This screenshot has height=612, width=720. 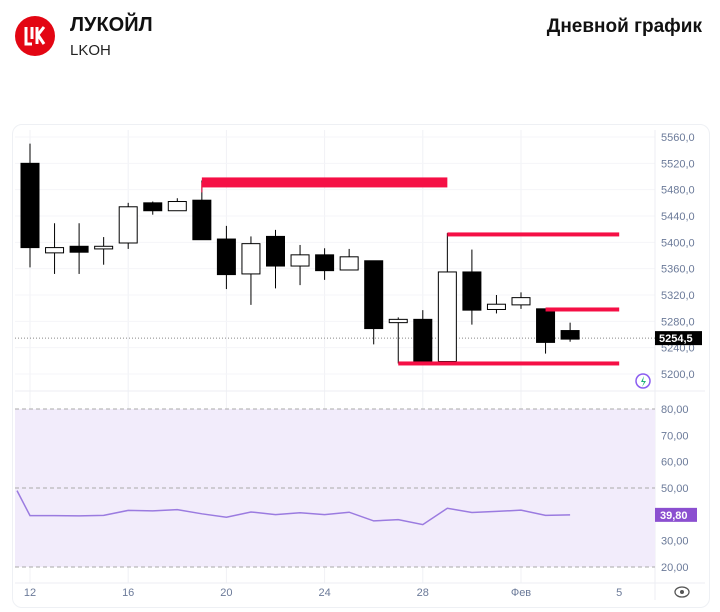 What do you see at coordinates (678, 349) in the screenshot?
I see `price-axis-label: 5240,0` at bounding box center [678, 349].